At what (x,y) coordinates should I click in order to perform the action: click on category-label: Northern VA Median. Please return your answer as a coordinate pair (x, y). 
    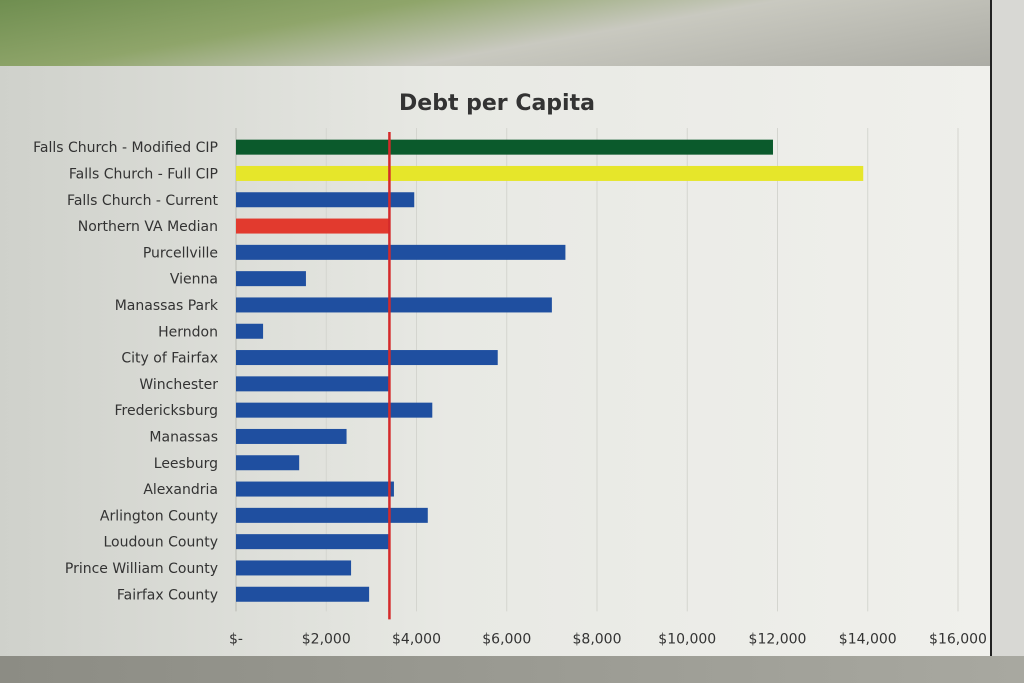
    Looking at the image, I should click on (148, 227).